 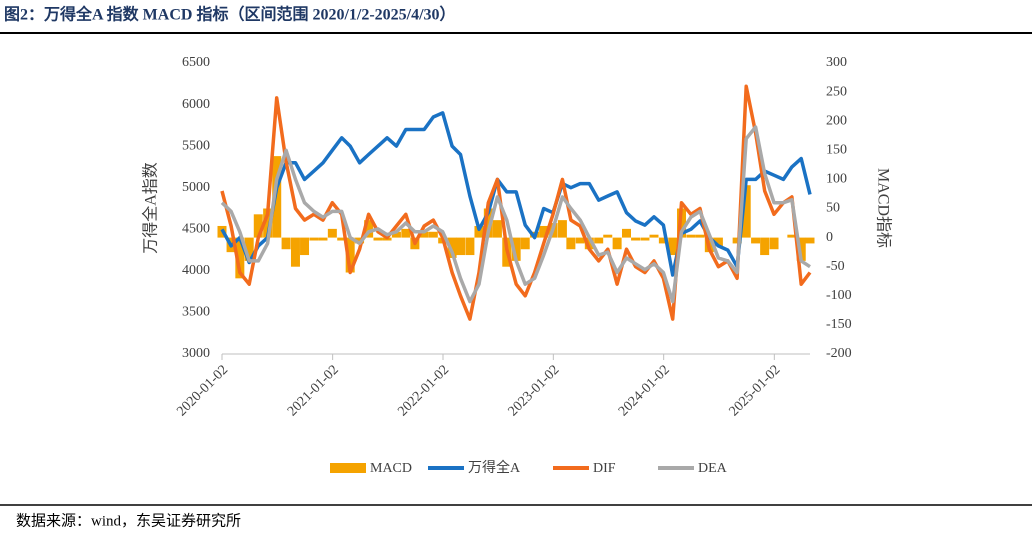 What do you see at coordinates (836, 91) in the screenshot?
I see `y2-tick-label: 250` at bounding box center [836, 91].